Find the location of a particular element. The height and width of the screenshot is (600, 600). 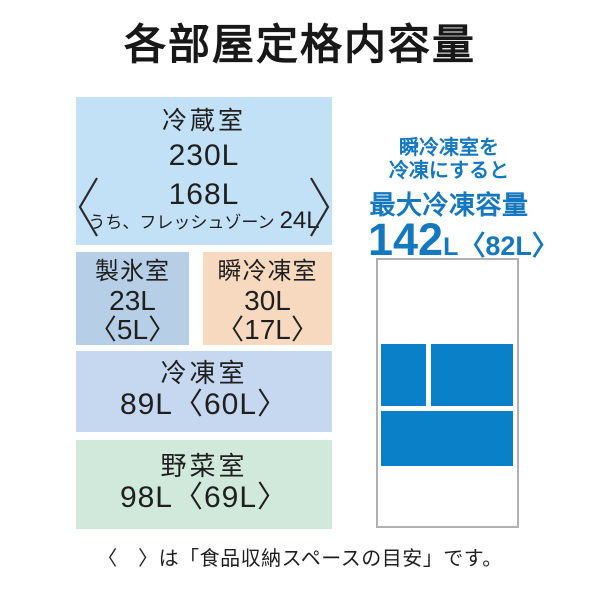

max-freezer-value: 142L〈82L〉 is located at coordinates (463, 244).